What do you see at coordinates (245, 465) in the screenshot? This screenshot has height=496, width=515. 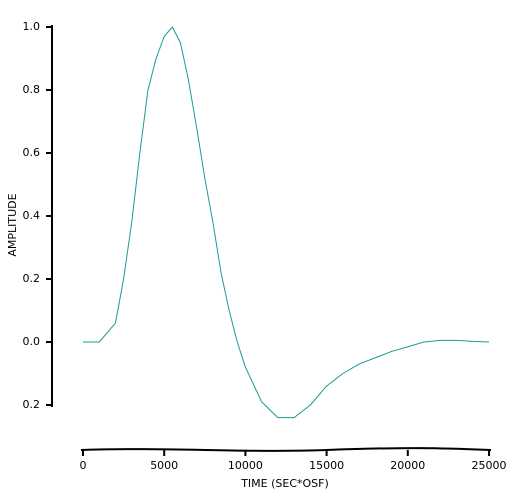 I see `x-tick-label: 10000` at bounding box center [245, 465].